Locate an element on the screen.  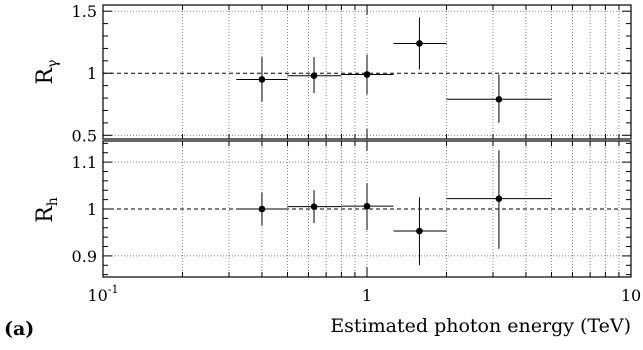
y-axis-label: Rγ is located at coordinates (47, 72).